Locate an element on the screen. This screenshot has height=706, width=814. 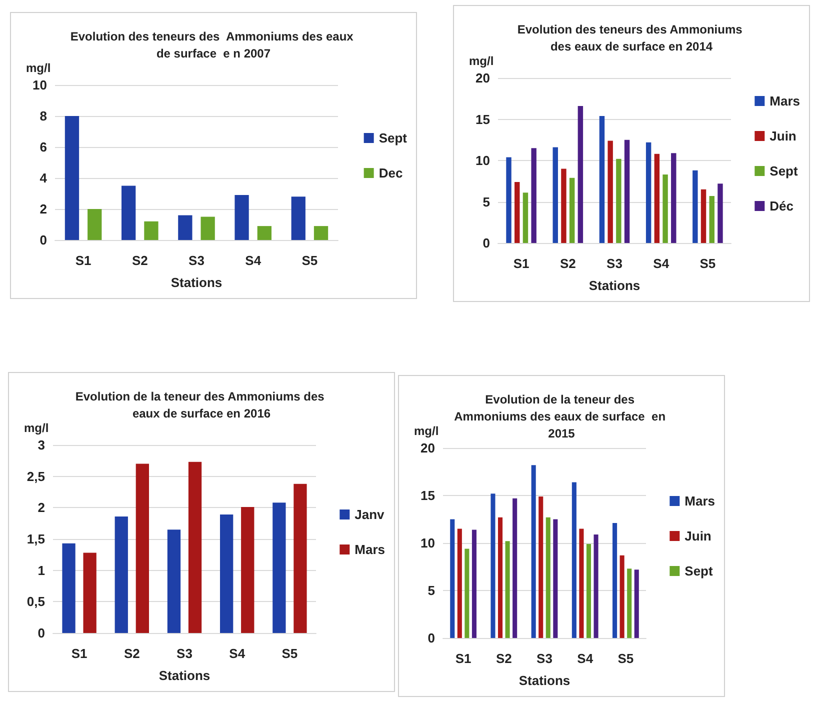
y-tick-label: 0,5 is located at coordinates (35, 602).